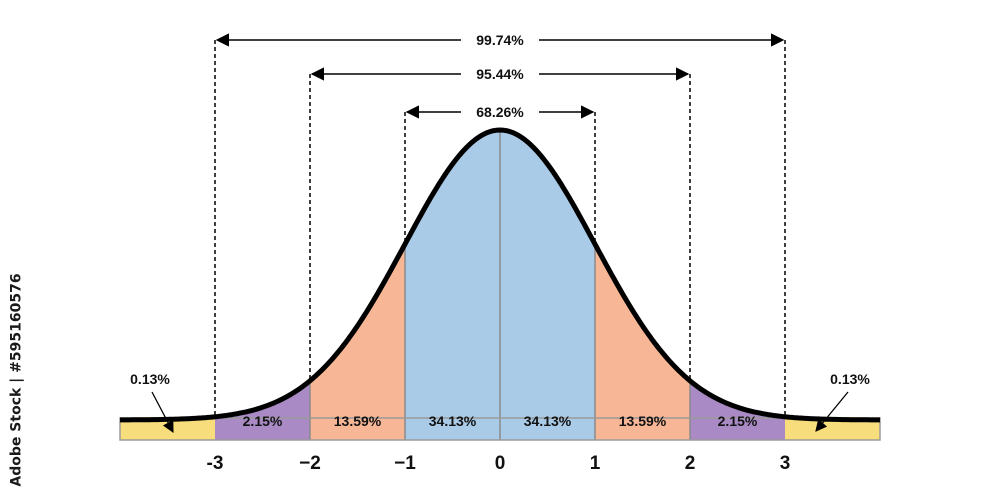 The image size is (1000, 501). I want to click on axis-tick-label-2: −2, so click(310, 463).